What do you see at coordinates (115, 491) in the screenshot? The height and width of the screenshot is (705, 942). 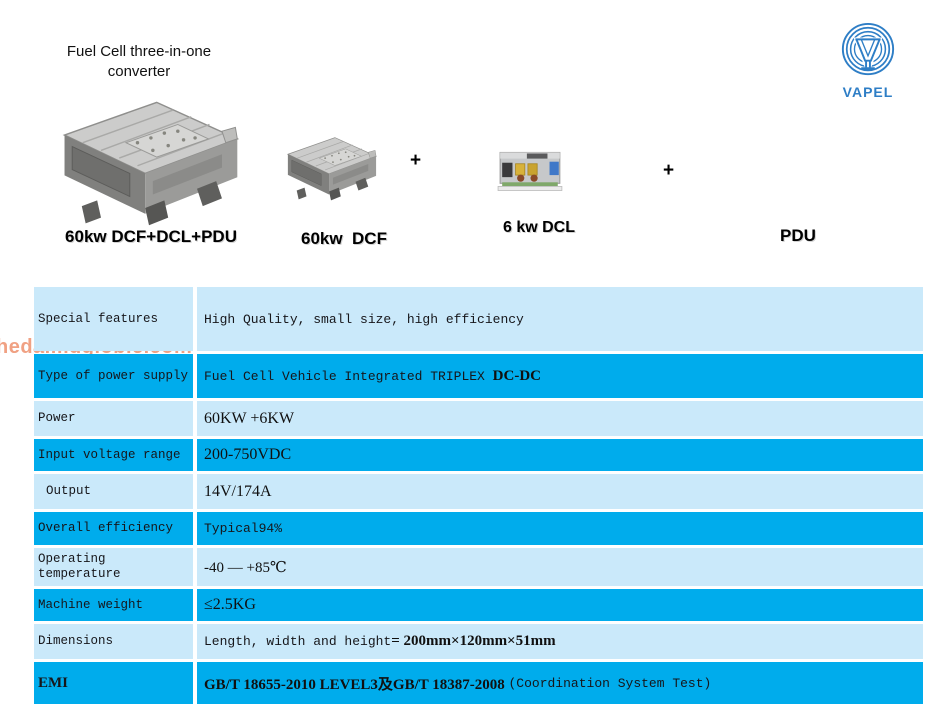 I see `row-label: Output` at bounding box center [115, 491].